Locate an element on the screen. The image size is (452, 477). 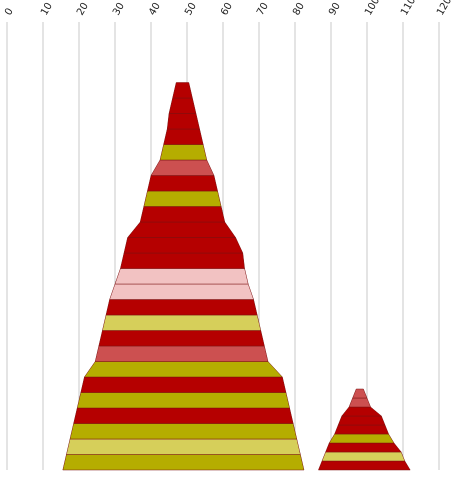
x-tick-label: 90 is located at coordinates (335, 9).